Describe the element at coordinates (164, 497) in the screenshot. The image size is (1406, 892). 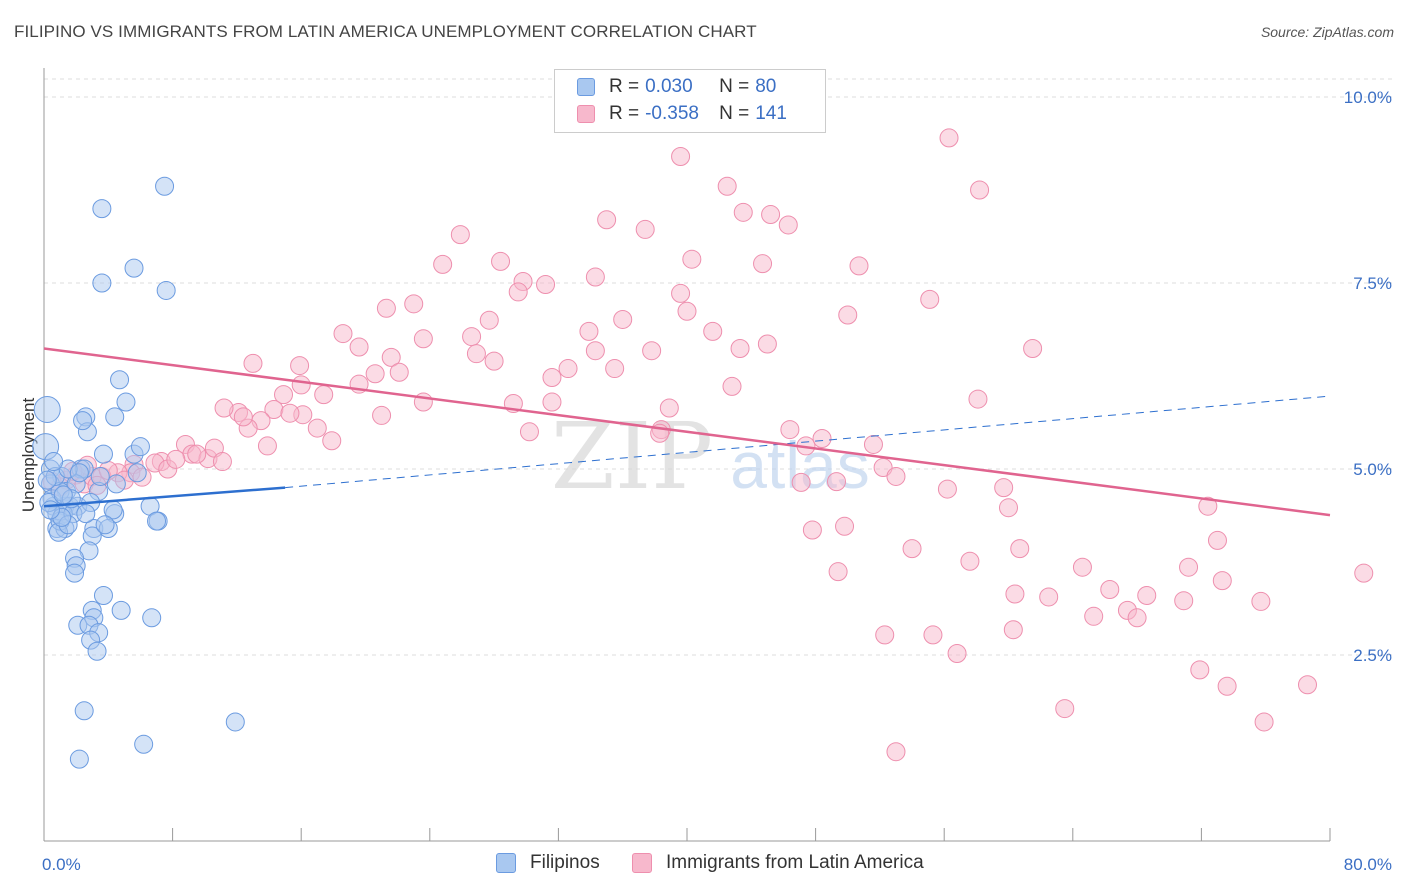
I see `filipino-trendline` at that location.